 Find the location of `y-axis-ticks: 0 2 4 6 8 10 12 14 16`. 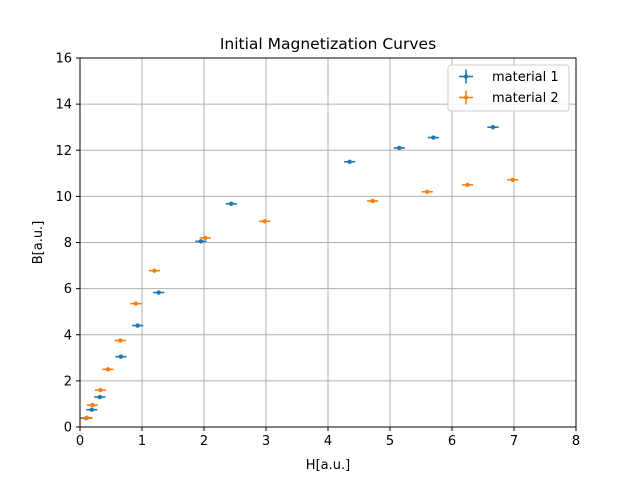

y-axis-ticks: 0 2 4 6 8 10 12 14 16 is located at coordinates (67, 244).